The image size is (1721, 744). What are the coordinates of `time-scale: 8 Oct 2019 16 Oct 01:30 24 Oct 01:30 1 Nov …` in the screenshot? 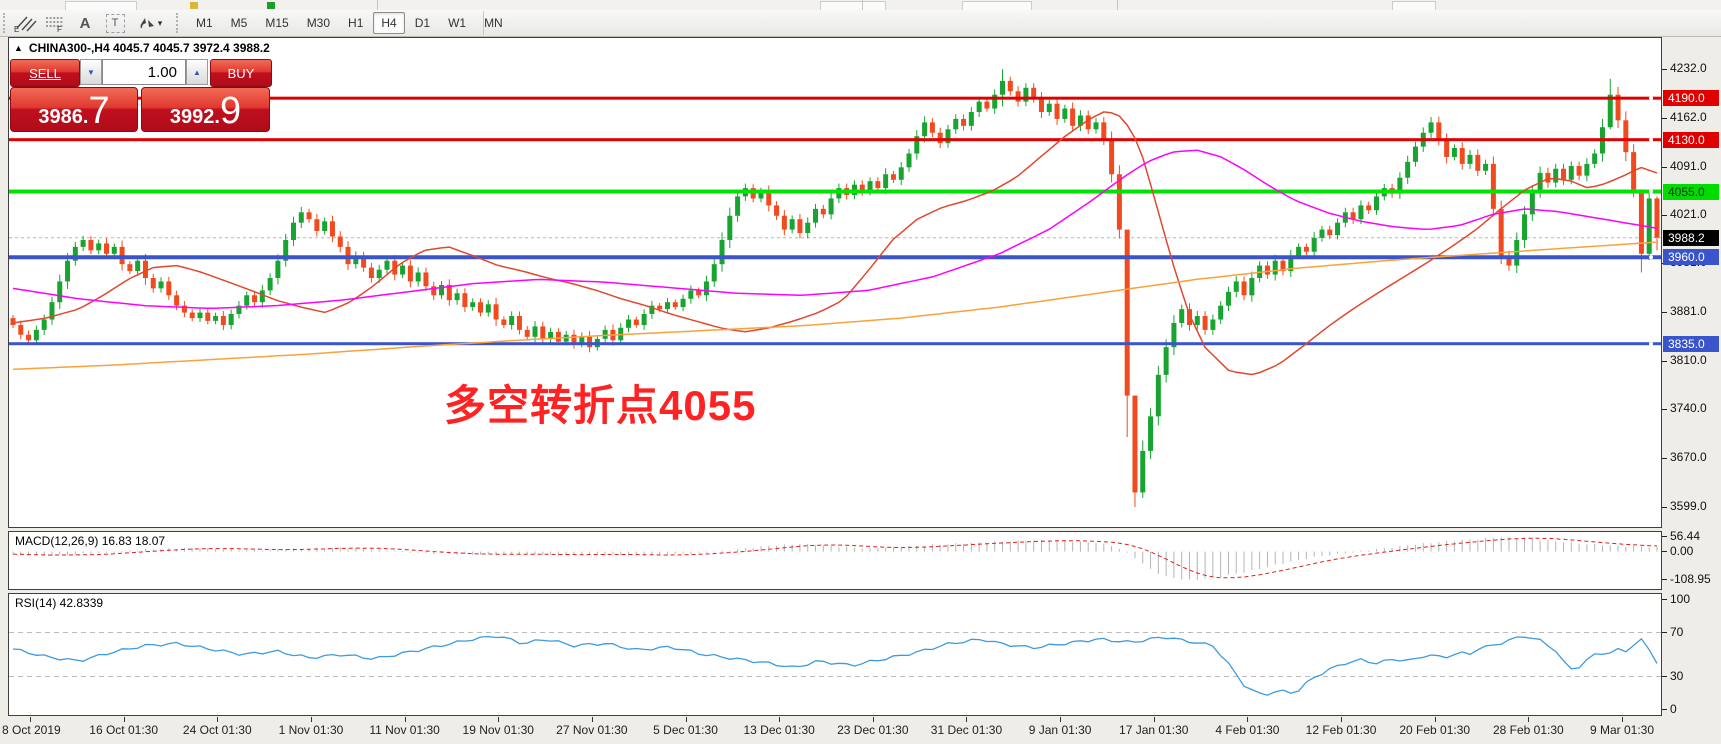 It's located at (832, 730).